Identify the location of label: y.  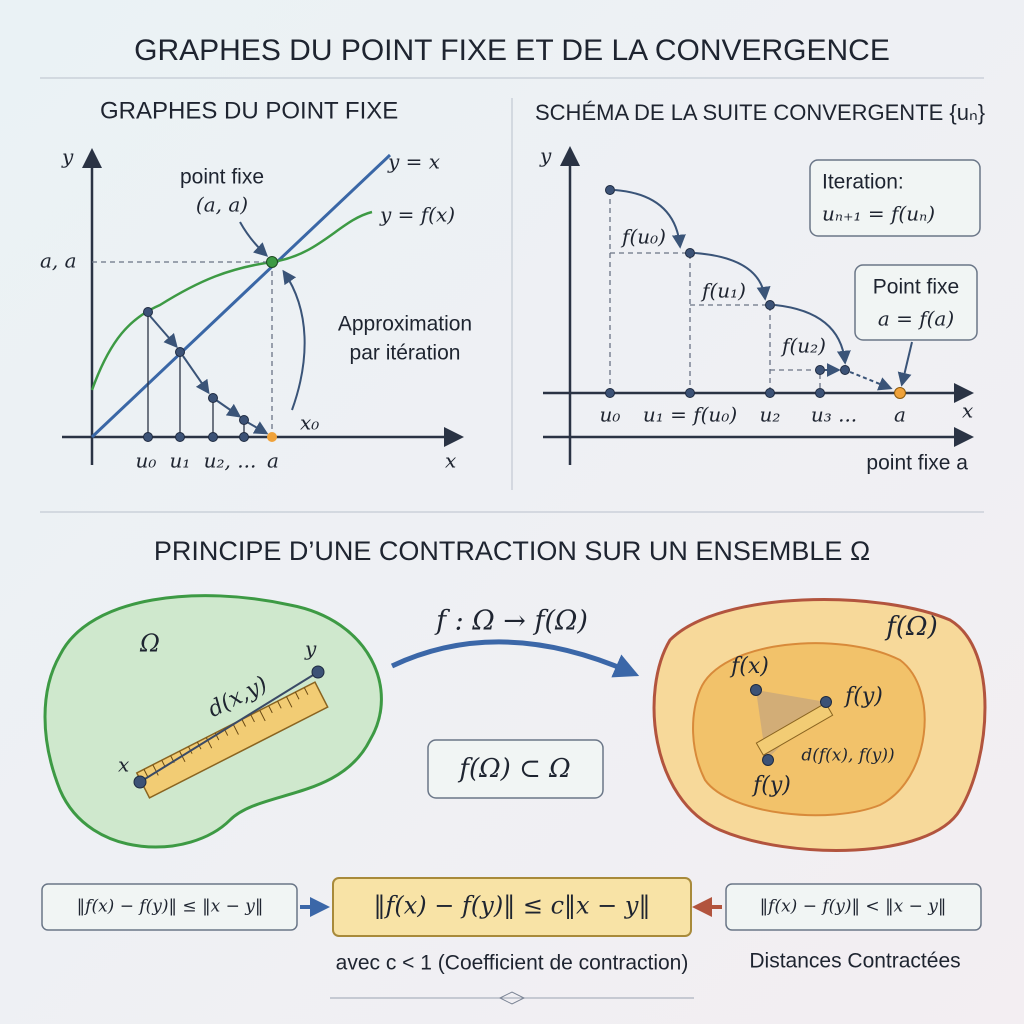
(310, 649).